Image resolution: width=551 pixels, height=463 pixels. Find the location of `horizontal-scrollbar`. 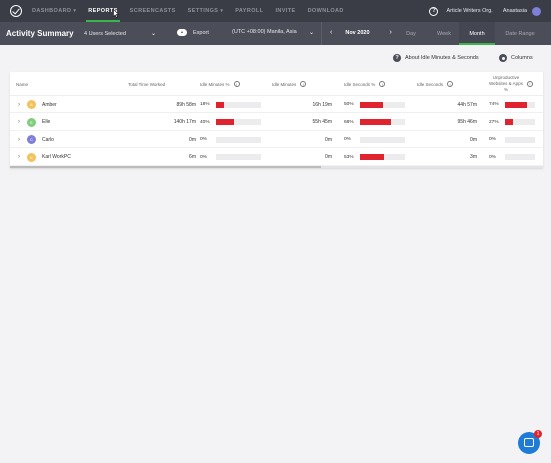

horizontal-scrollbar is located at coordinates (276, 167).